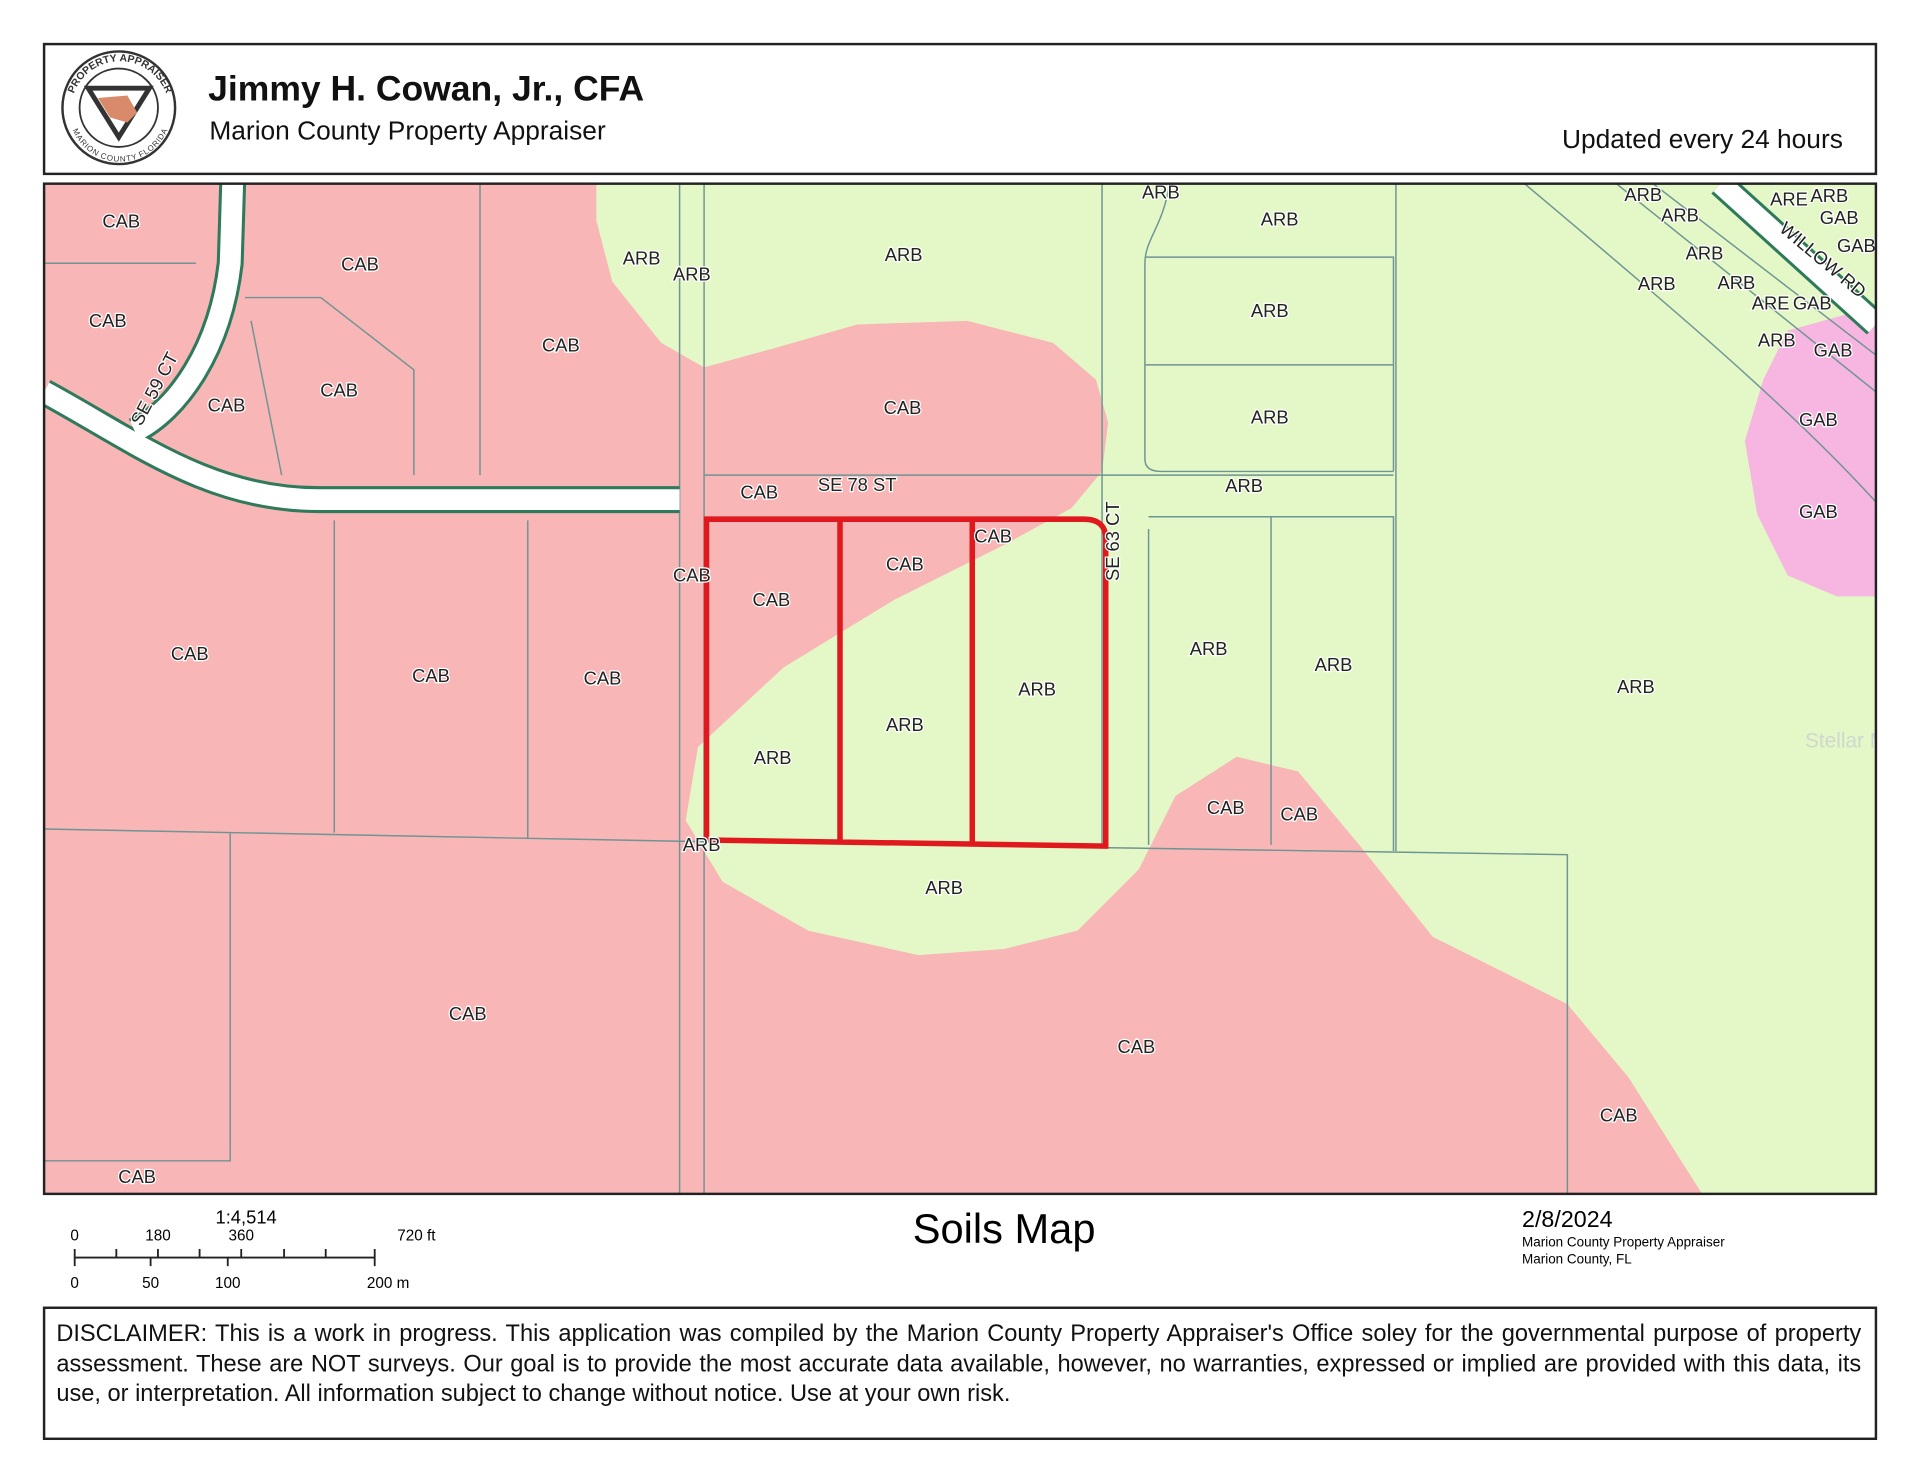 Image resolution: width=1920 pixels, height=1483 pixels. Describe the element at coordinates (224, 1257) in the screenshot. I see `scale-bar` at that location.